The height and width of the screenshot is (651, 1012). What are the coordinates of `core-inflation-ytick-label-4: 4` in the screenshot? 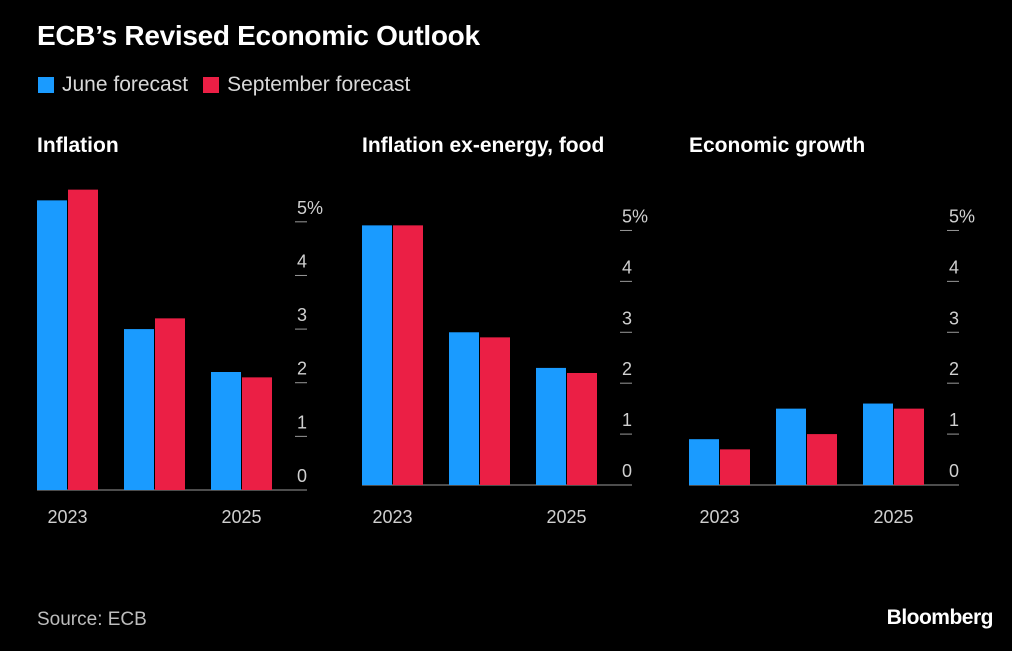 It's located at (627, 267).